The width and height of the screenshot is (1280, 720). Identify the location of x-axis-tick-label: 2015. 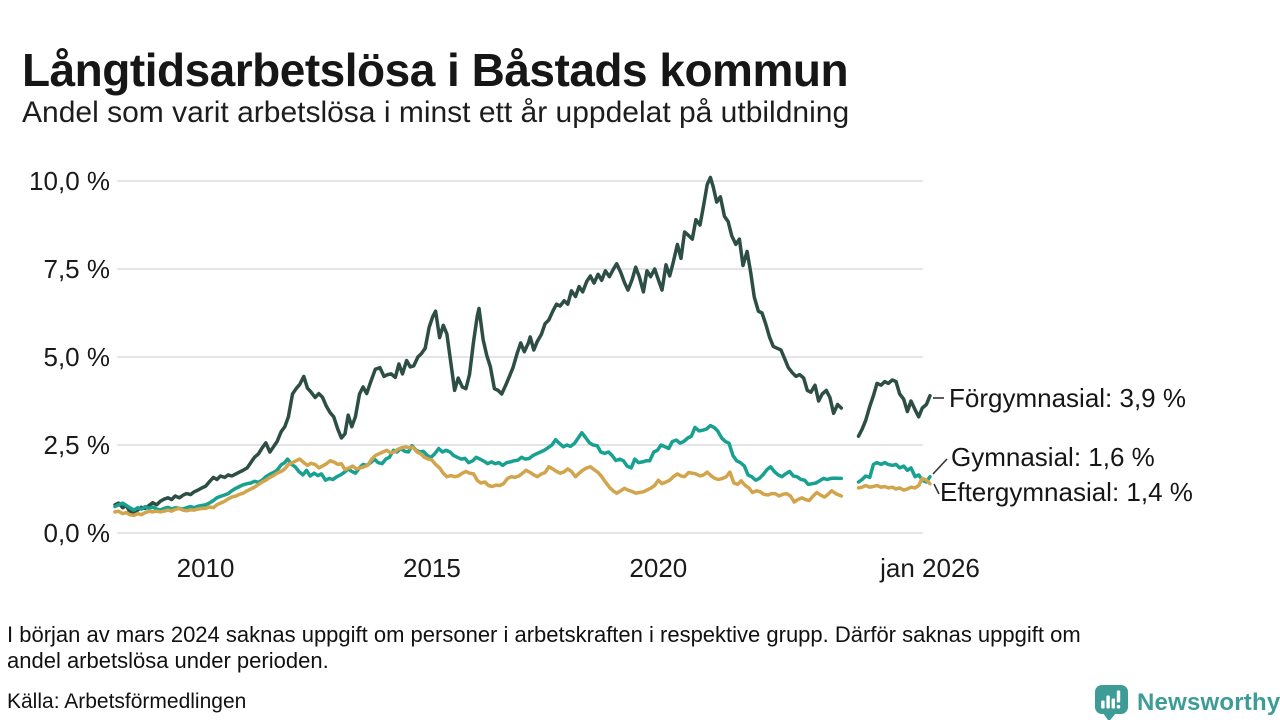
(432, 568).